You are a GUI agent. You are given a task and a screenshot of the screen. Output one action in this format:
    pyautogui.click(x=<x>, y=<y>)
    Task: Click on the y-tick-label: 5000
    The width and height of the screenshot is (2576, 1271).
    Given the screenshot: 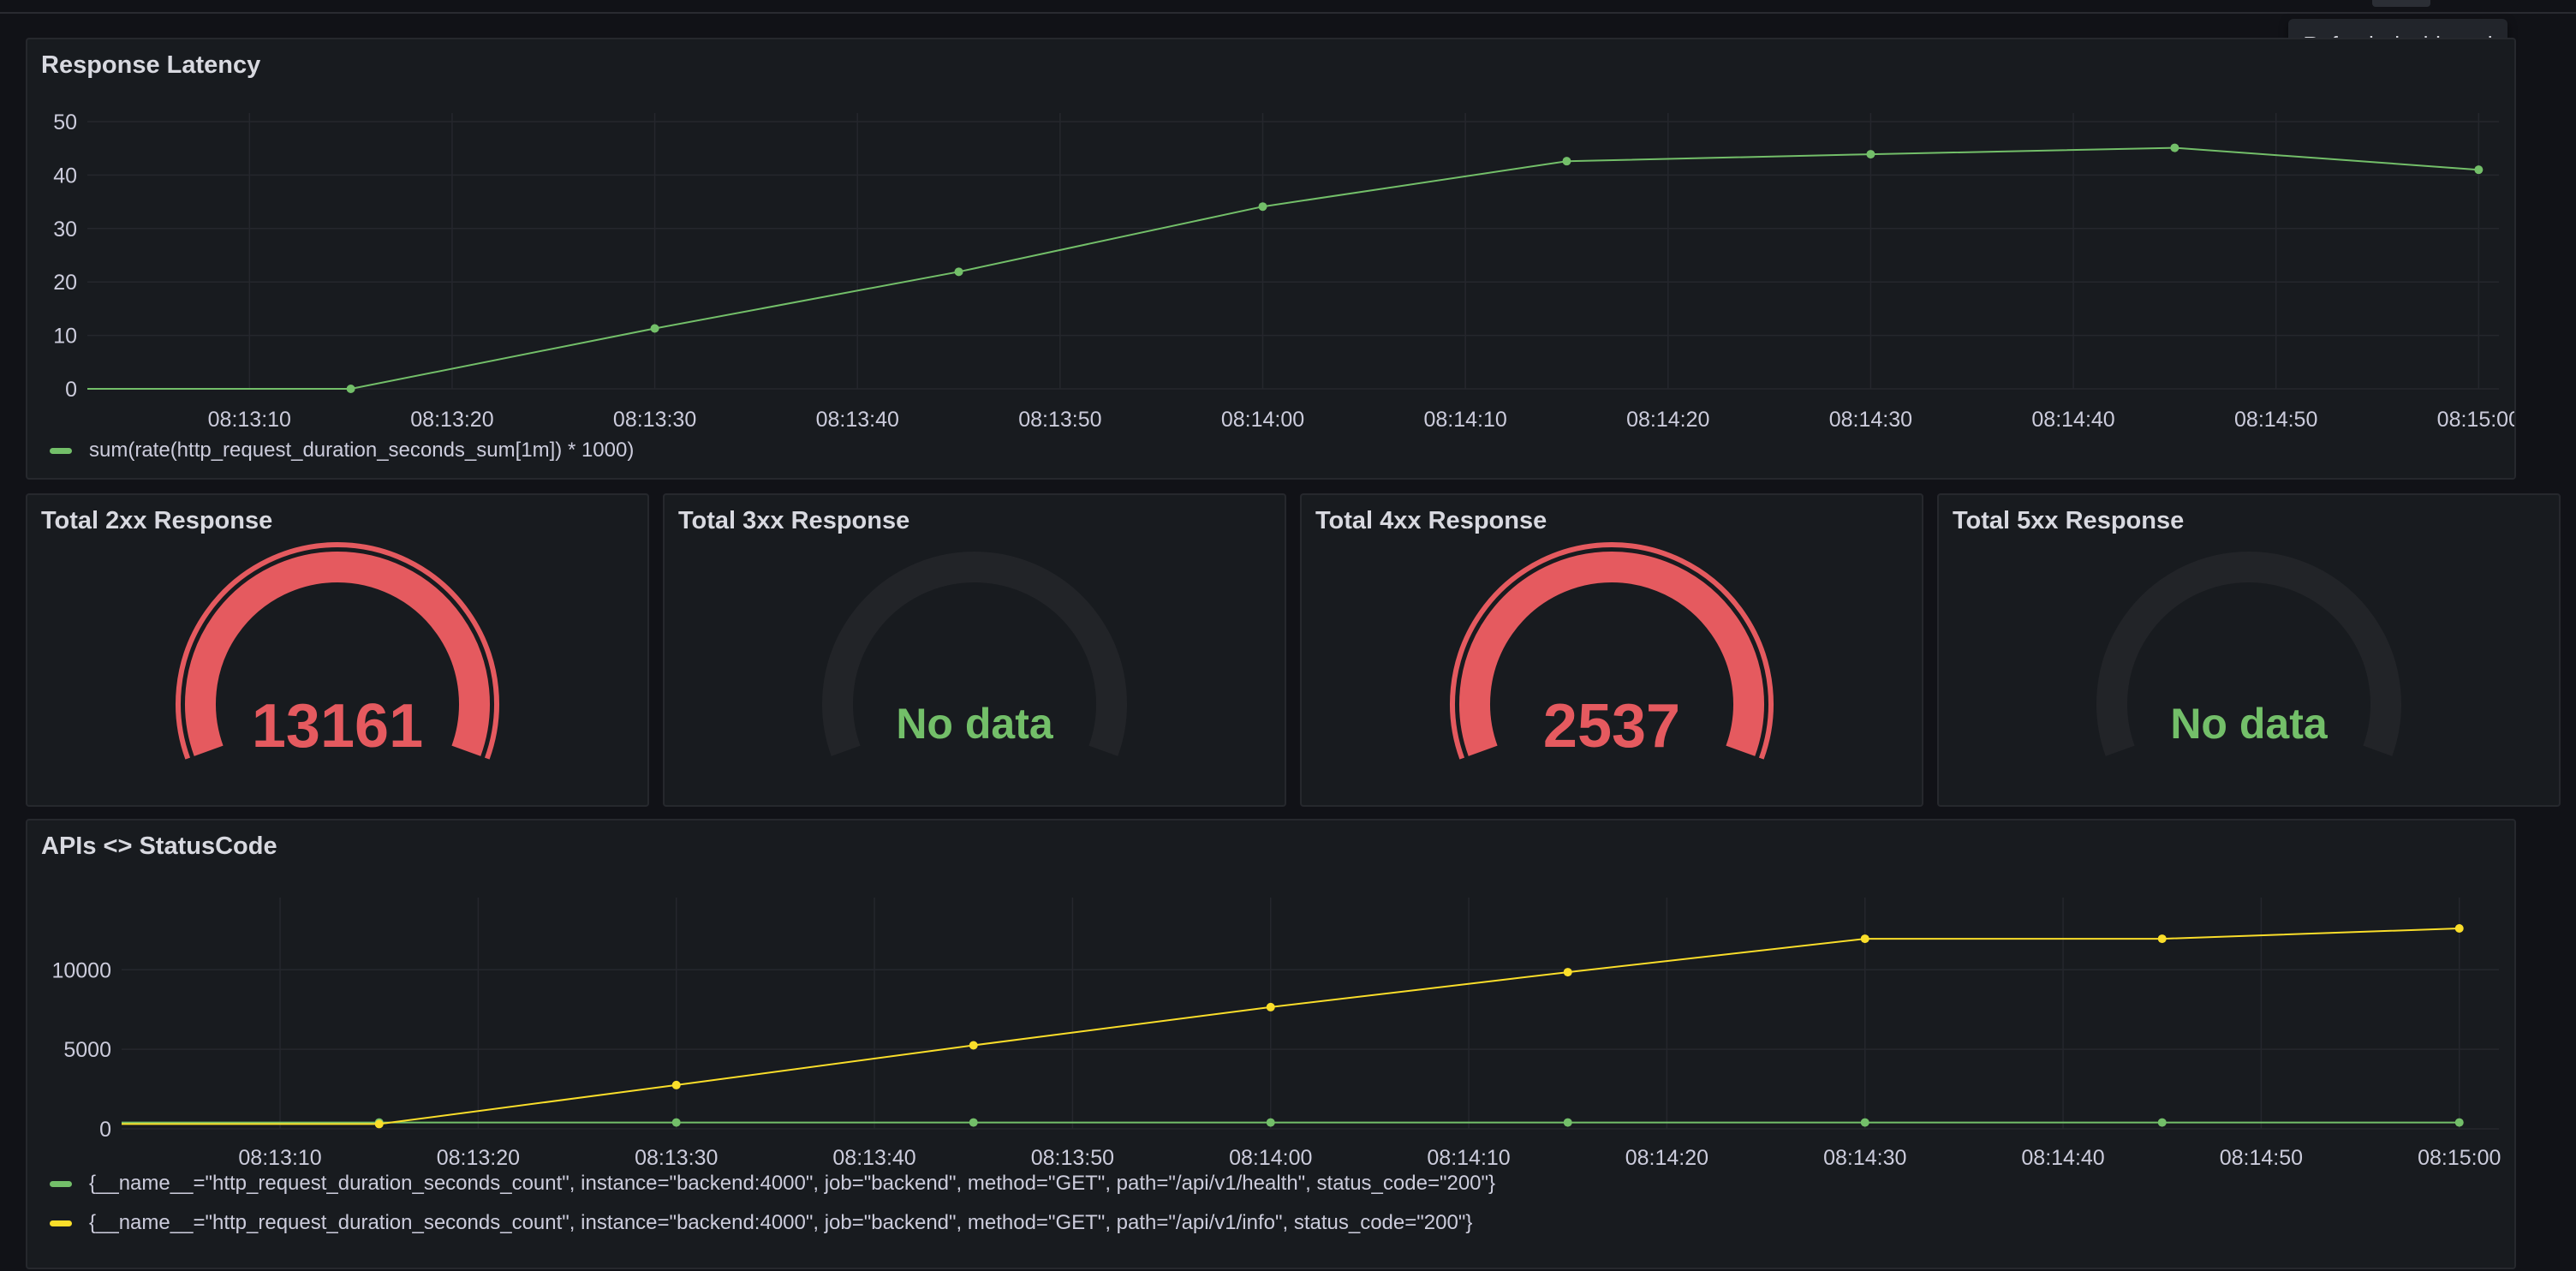 What is the action you would take?
    pyautogui.click(x=87, y=1050)
    